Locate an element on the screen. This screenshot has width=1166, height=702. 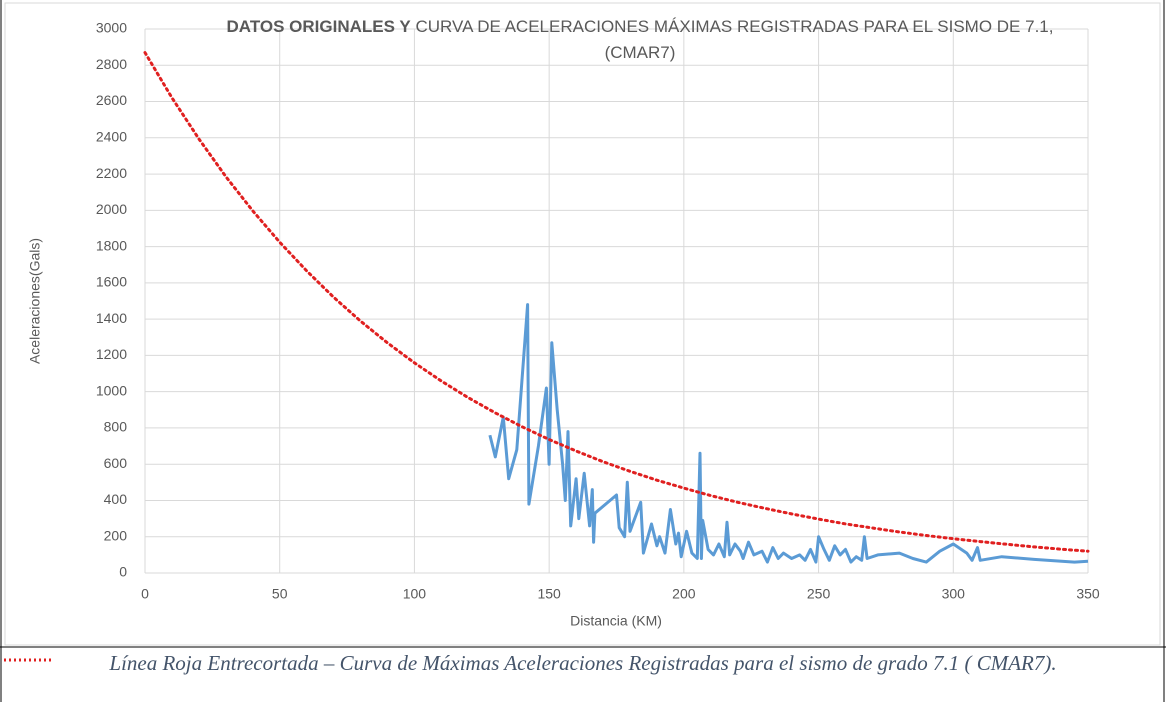
x-tick-label: 350 is located at coordinates (1088, 594).